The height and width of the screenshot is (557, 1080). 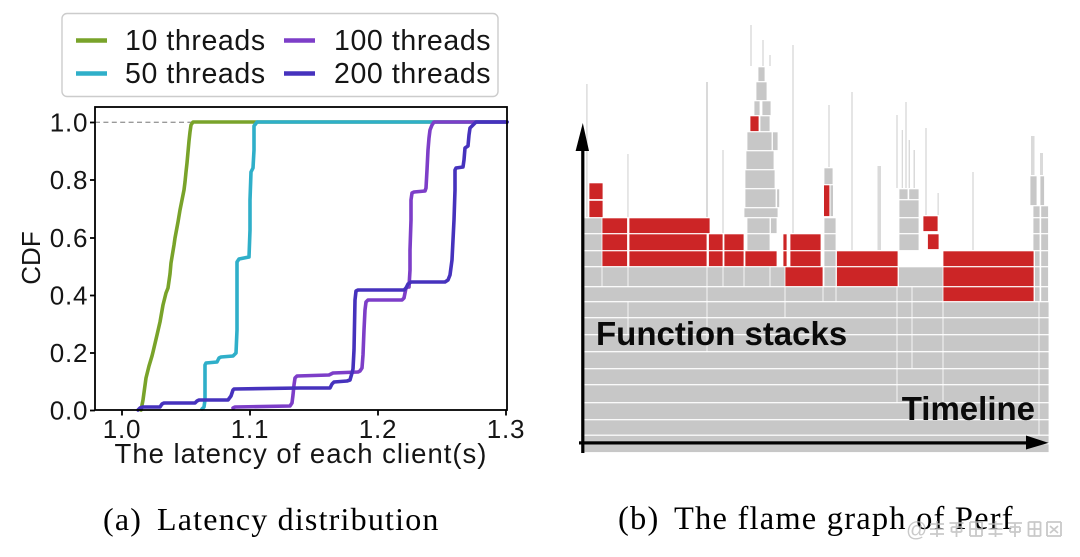 I want to click on svg-text: 0.0, so click(x=69, y=411).